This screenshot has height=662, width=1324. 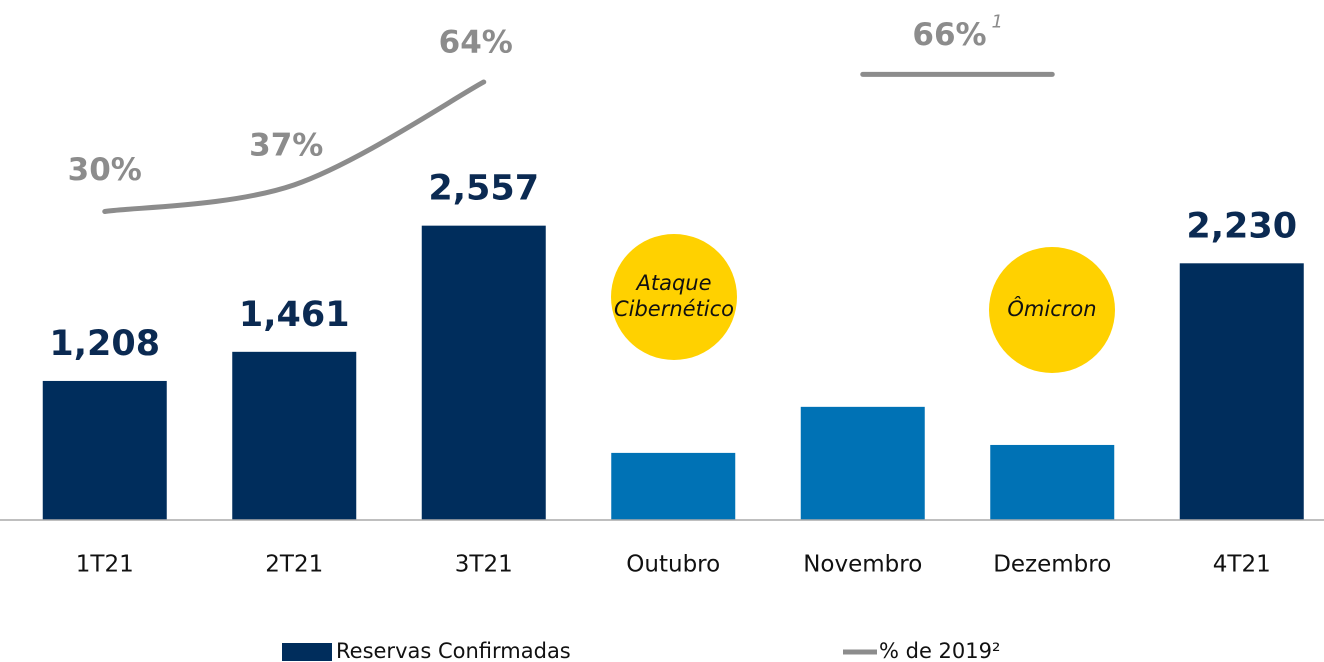 I want to click on annotation-text: Cibernético, so click(x=674, y=309).